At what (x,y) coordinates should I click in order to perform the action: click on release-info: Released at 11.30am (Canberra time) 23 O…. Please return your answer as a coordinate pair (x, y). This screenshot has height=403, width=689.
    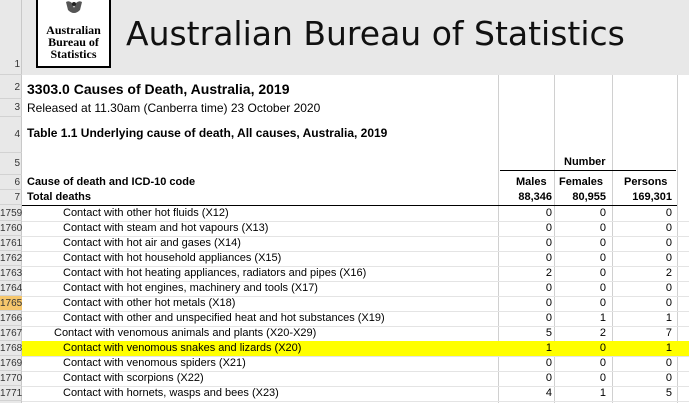
    Looking at the image, I should click on (174, 108).